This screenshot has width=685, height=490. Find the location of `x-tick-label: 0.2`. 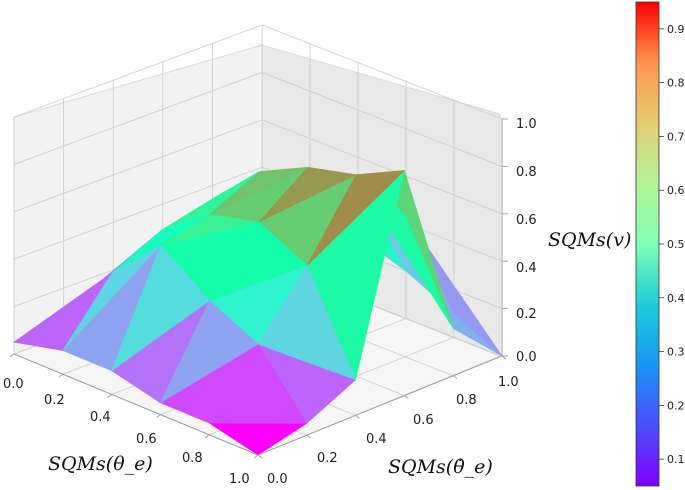

x-tick-label: 0.2 is located at coordinates (54, 400).